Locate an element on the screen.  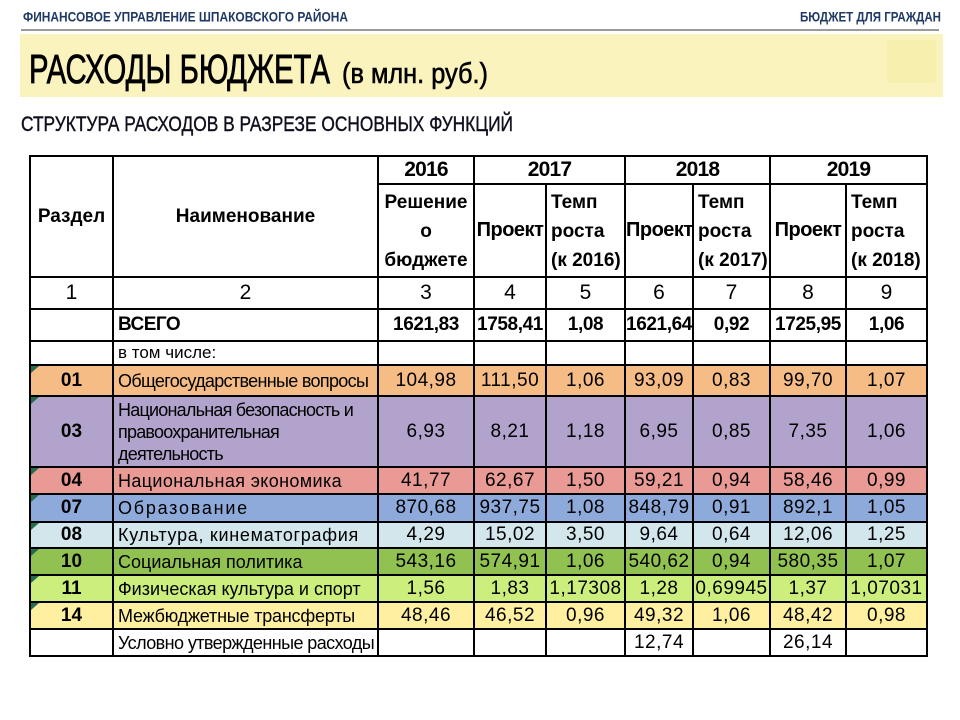
svg-text:ФИНАНСОВОЕ УПРАВЛЕНИЕ ШПАКОВСК: ФИНАНСОВОЕ УПРАВЛЕНИЕ ШПАКОВСКОГО РАЙОНА is located at coordinates (185, 16).